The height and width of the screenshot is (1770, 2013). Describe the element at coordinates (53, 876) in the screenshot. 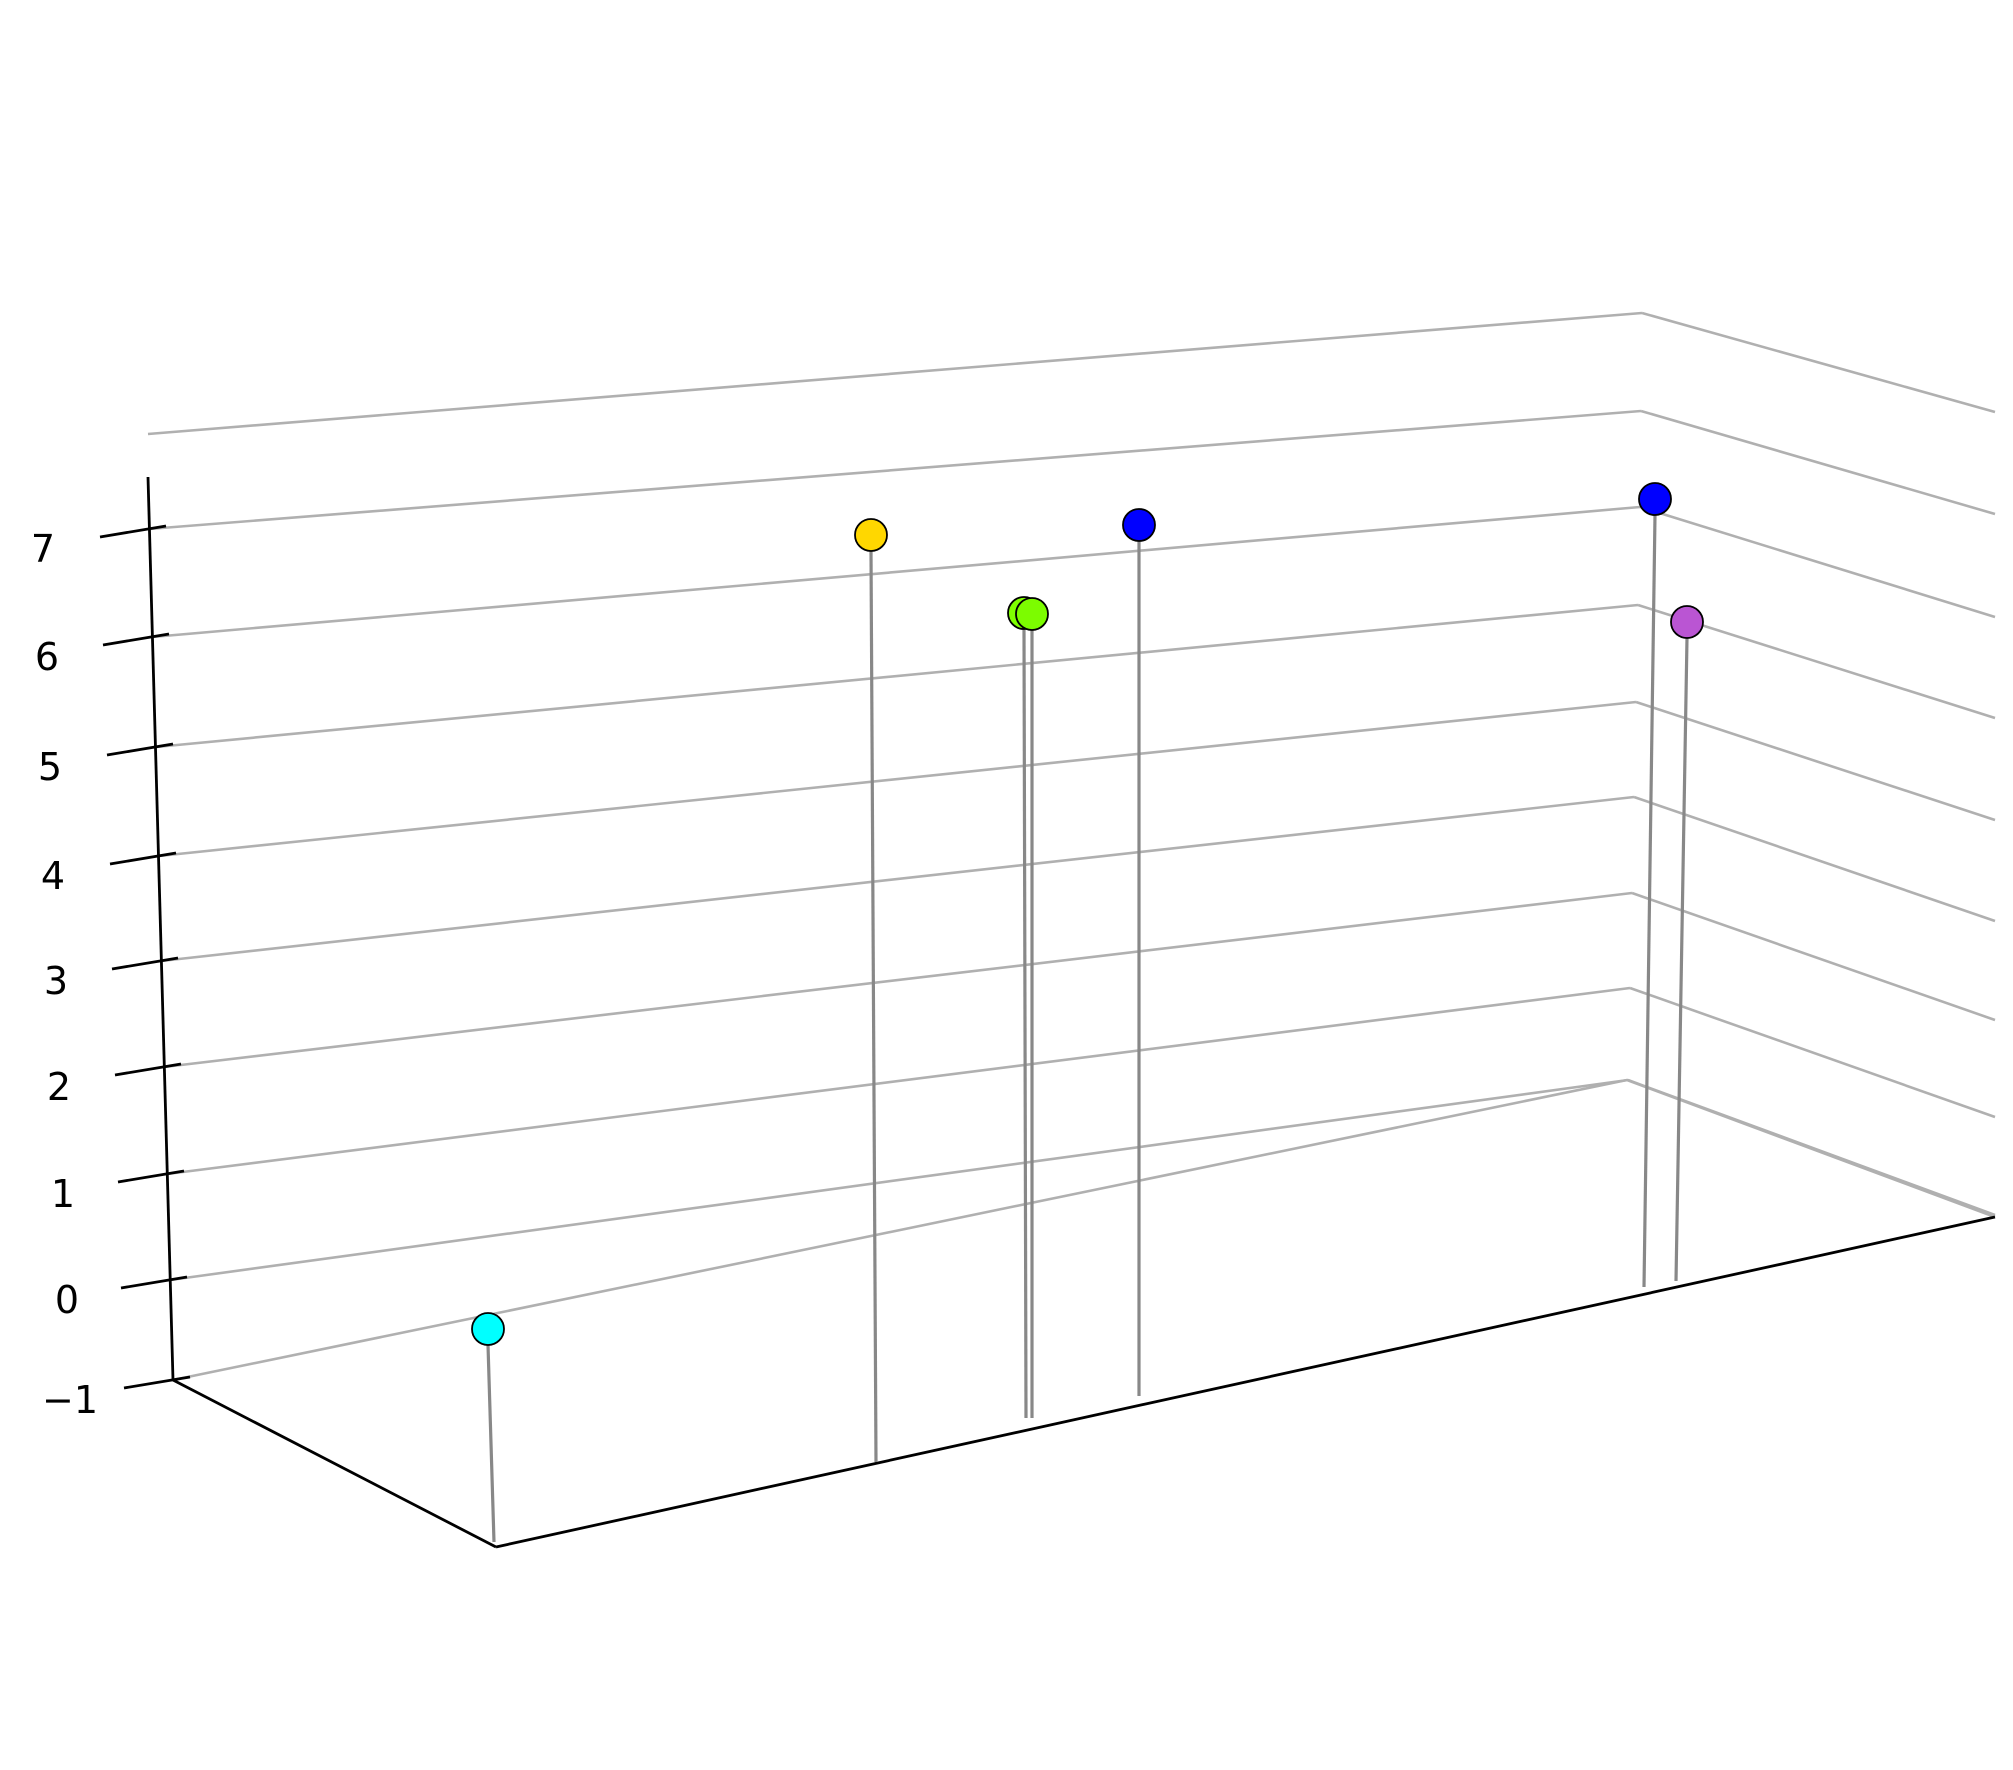

I see `z-tick-label: 4` at that location.